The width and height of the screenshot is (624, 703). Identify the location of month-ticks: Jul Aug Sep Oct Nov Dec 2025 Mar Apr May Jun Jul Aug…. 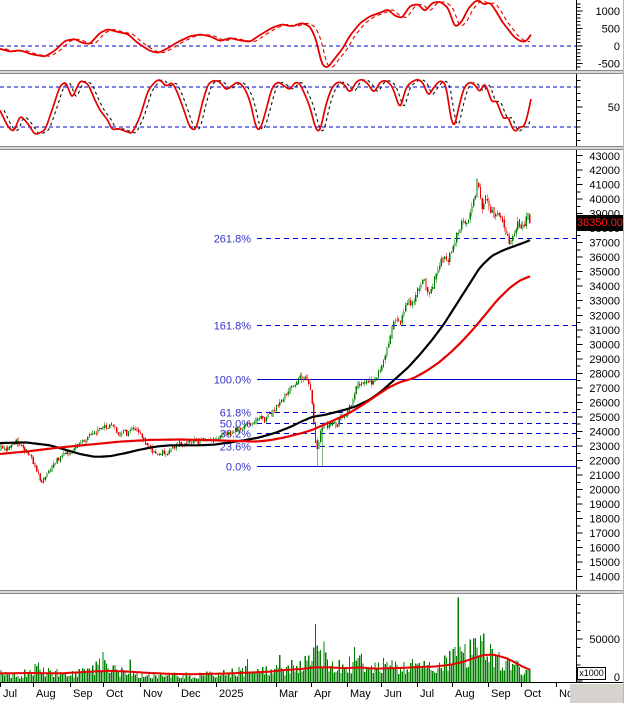
(289, 691).